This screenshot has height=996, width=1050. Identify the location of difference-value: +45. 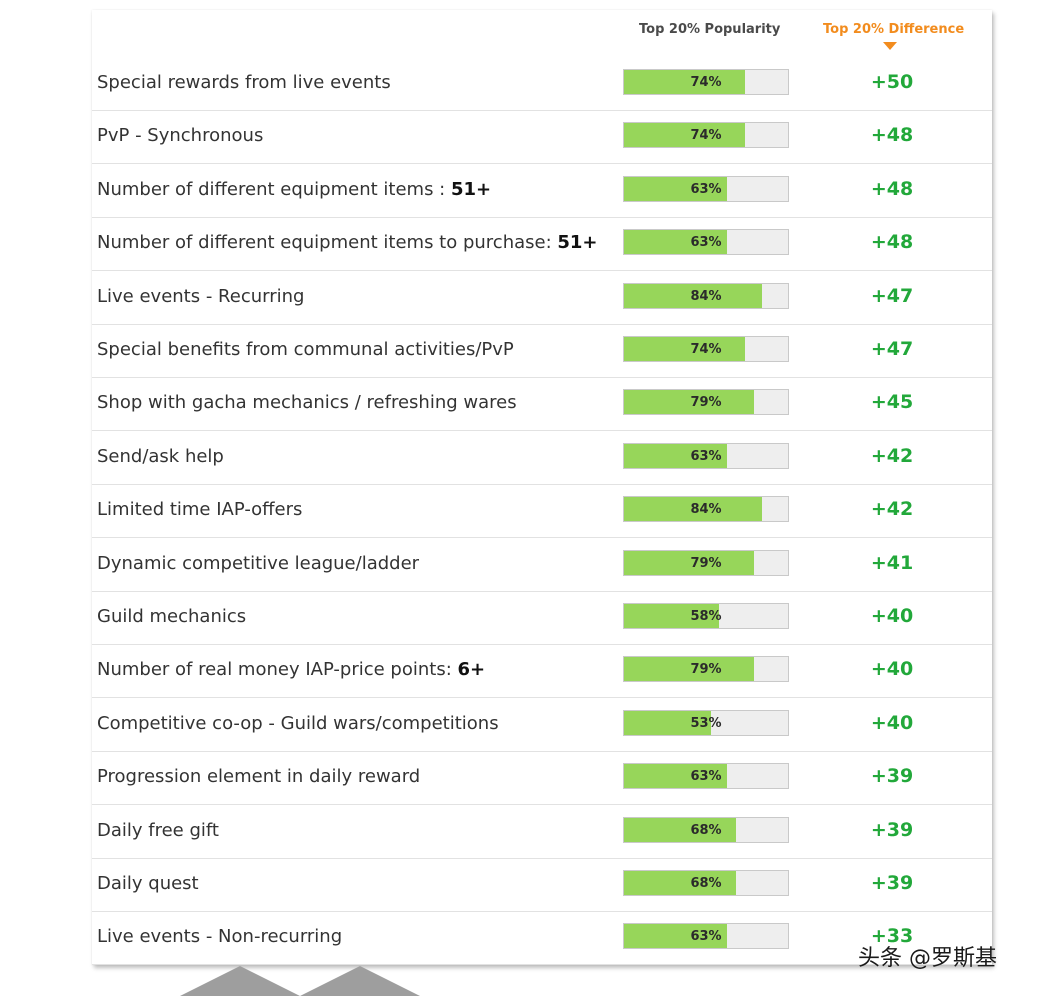
(892, 402).